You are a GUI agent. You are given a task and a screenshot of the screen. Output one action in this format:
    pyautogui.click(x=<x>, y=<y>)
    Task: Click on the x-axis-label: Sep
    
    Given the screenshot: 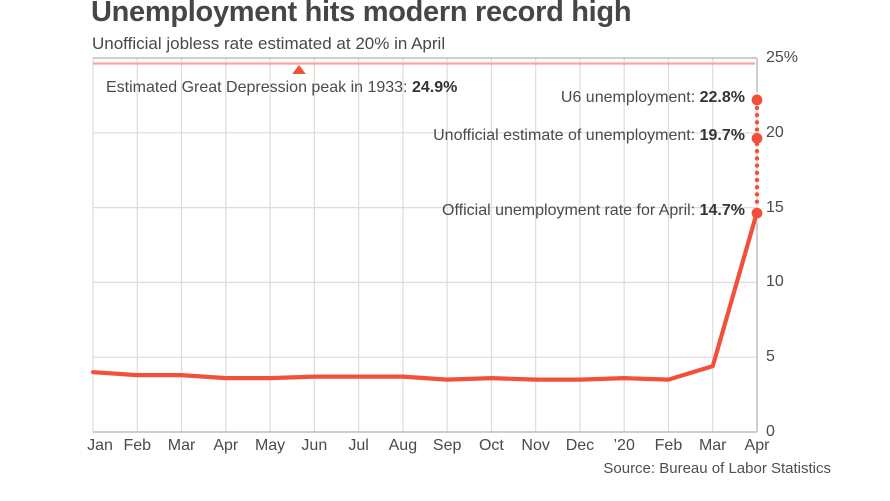 What is the action you would take?
    pyautogui.click(x=447, y=445)
    